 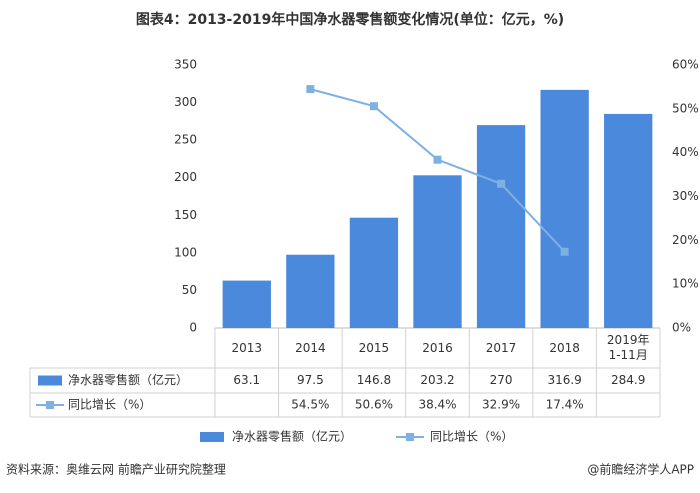 I want to click on y2-tick-label: 40%, so click(x=685, y=152).